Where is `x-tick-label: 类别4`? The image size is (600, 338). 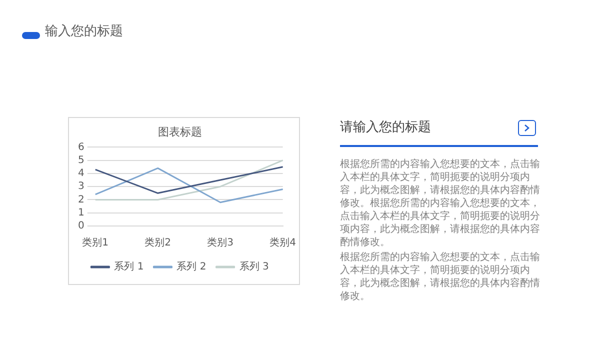 x-tick-label: 类别4 is located at coordinates (283, 242).